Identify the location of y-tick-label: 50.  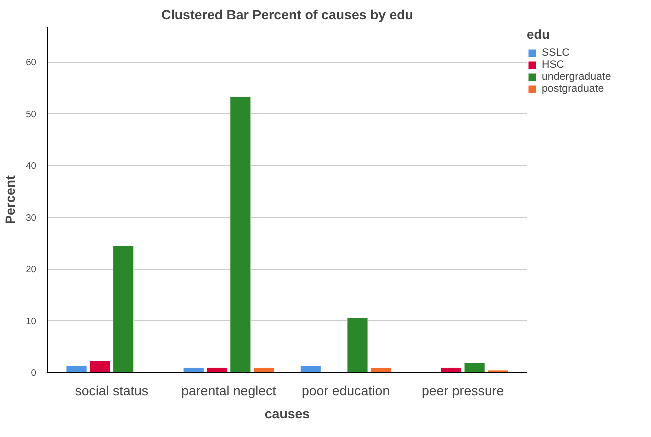
(31, 114).